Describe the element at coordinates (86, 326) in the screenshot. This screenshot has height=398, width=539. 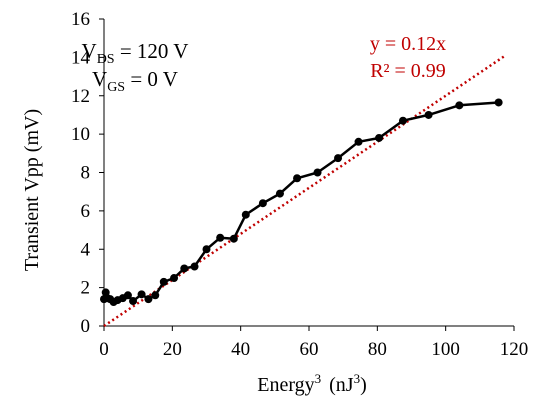
I see `y-tick-label: 0` at that location.